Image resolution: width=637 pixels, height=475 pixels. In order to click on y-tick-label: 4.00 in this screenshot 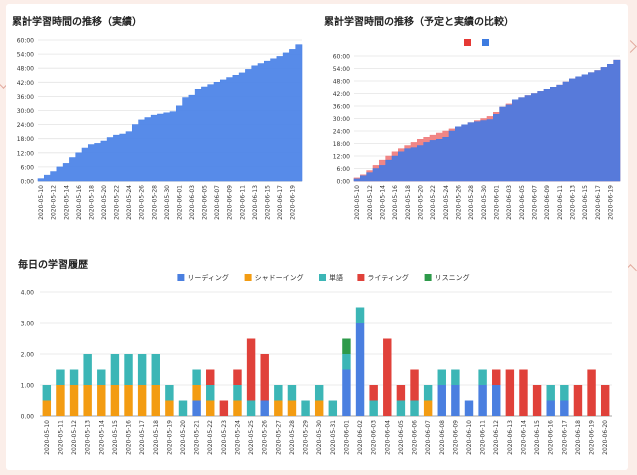, I will do `click(28, 293)`.